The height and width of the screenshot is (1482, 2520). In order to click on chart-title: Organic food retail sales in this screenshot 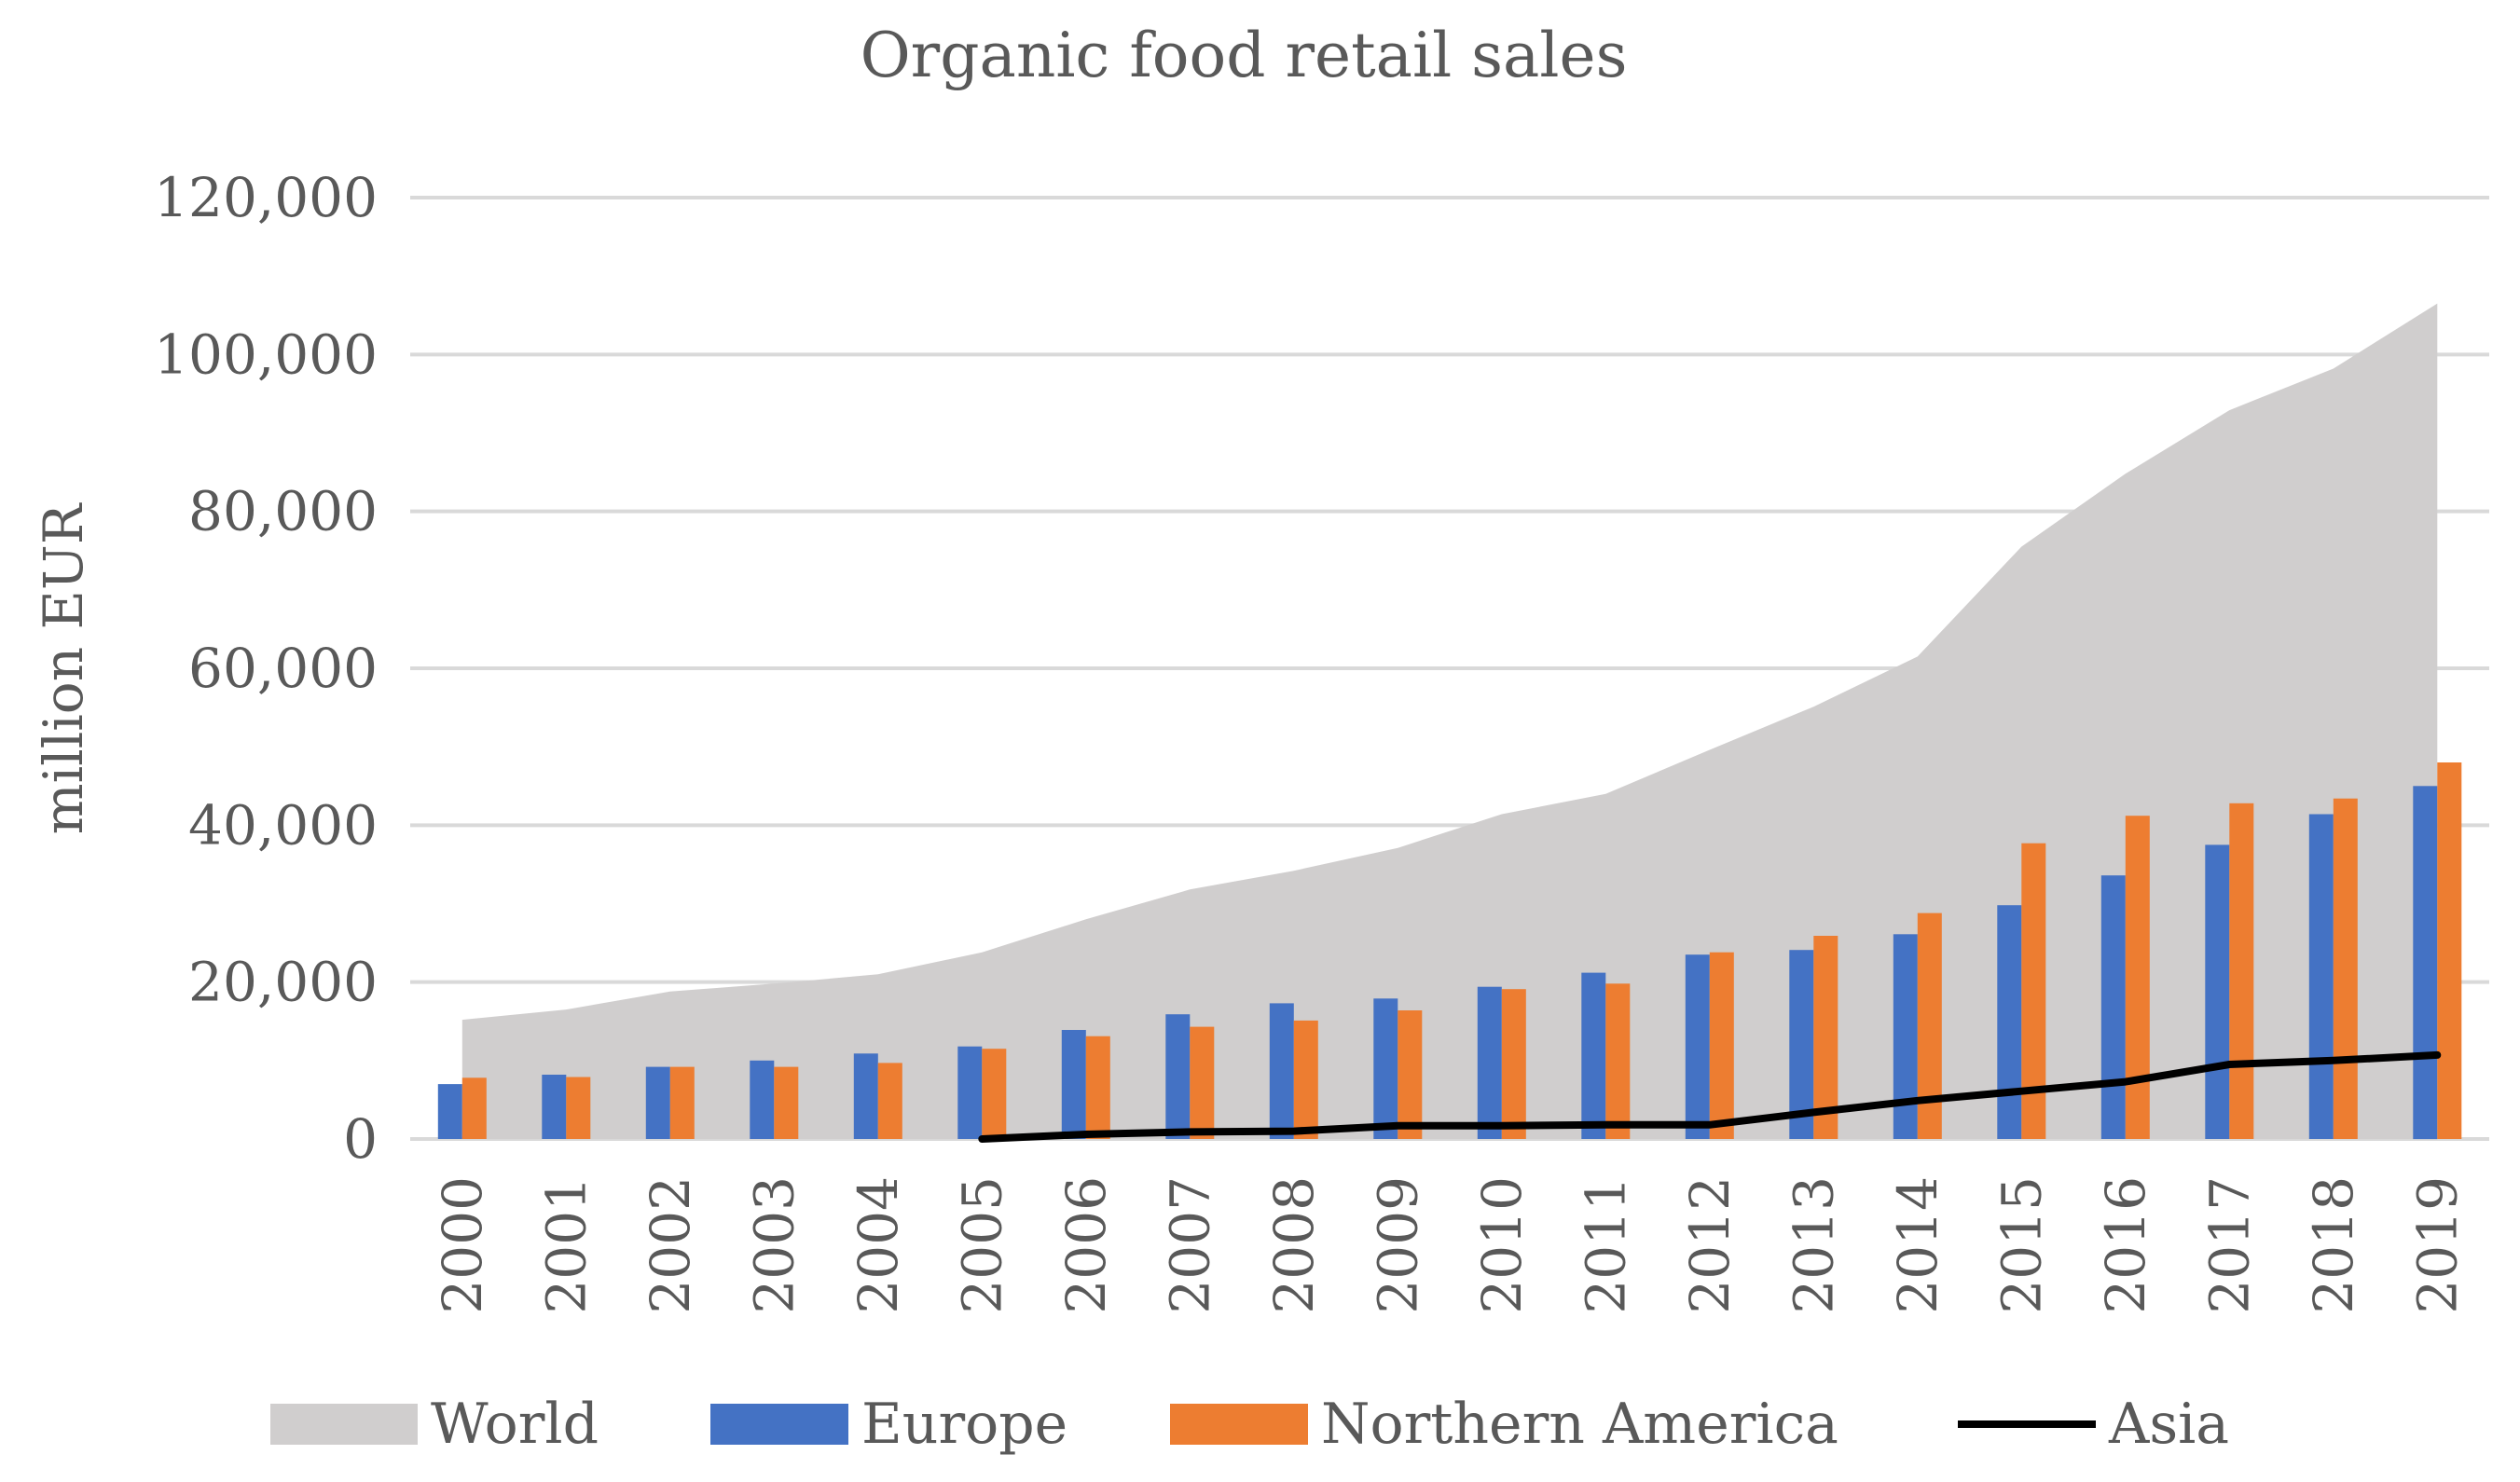, I will do `click(1244, 55)`.